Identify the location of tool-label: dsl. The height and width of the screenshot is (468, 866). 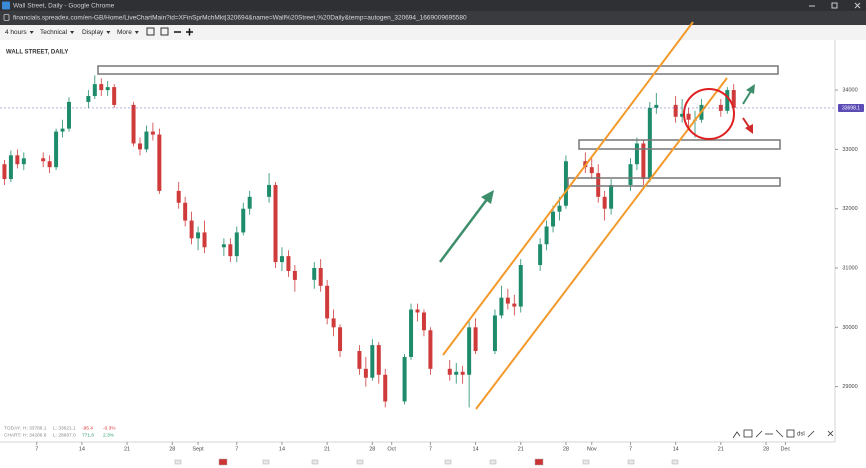
(801, 435).